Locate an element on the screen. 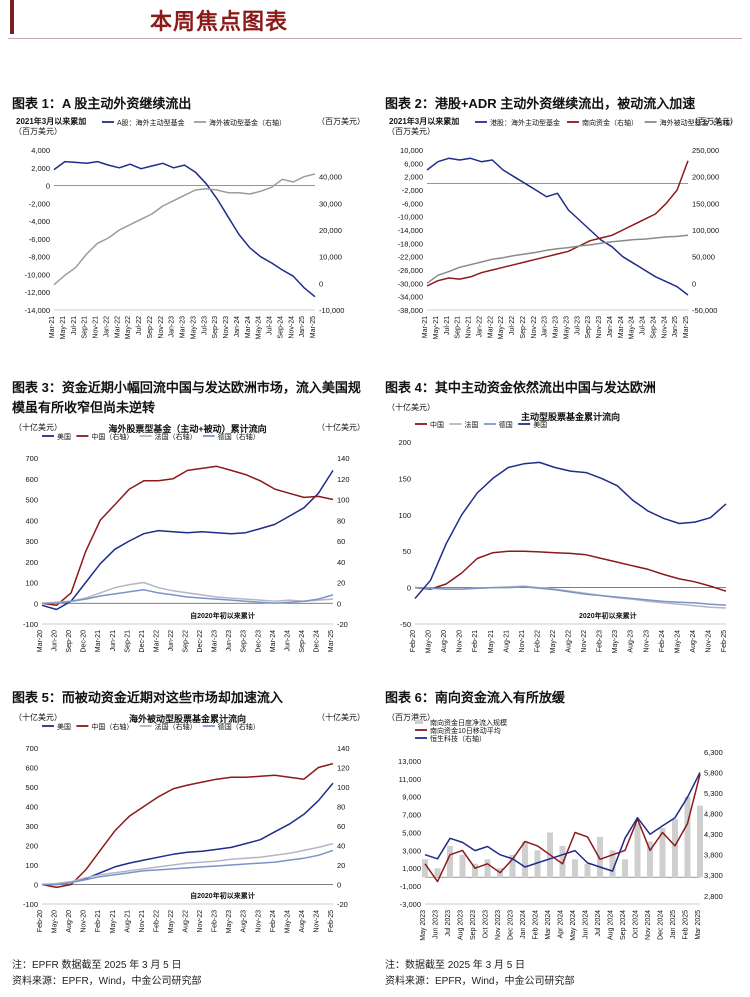 The width and height of the screenshot is (750, 997). x-tick-label: May-20 is located at coordinates (429, 641).